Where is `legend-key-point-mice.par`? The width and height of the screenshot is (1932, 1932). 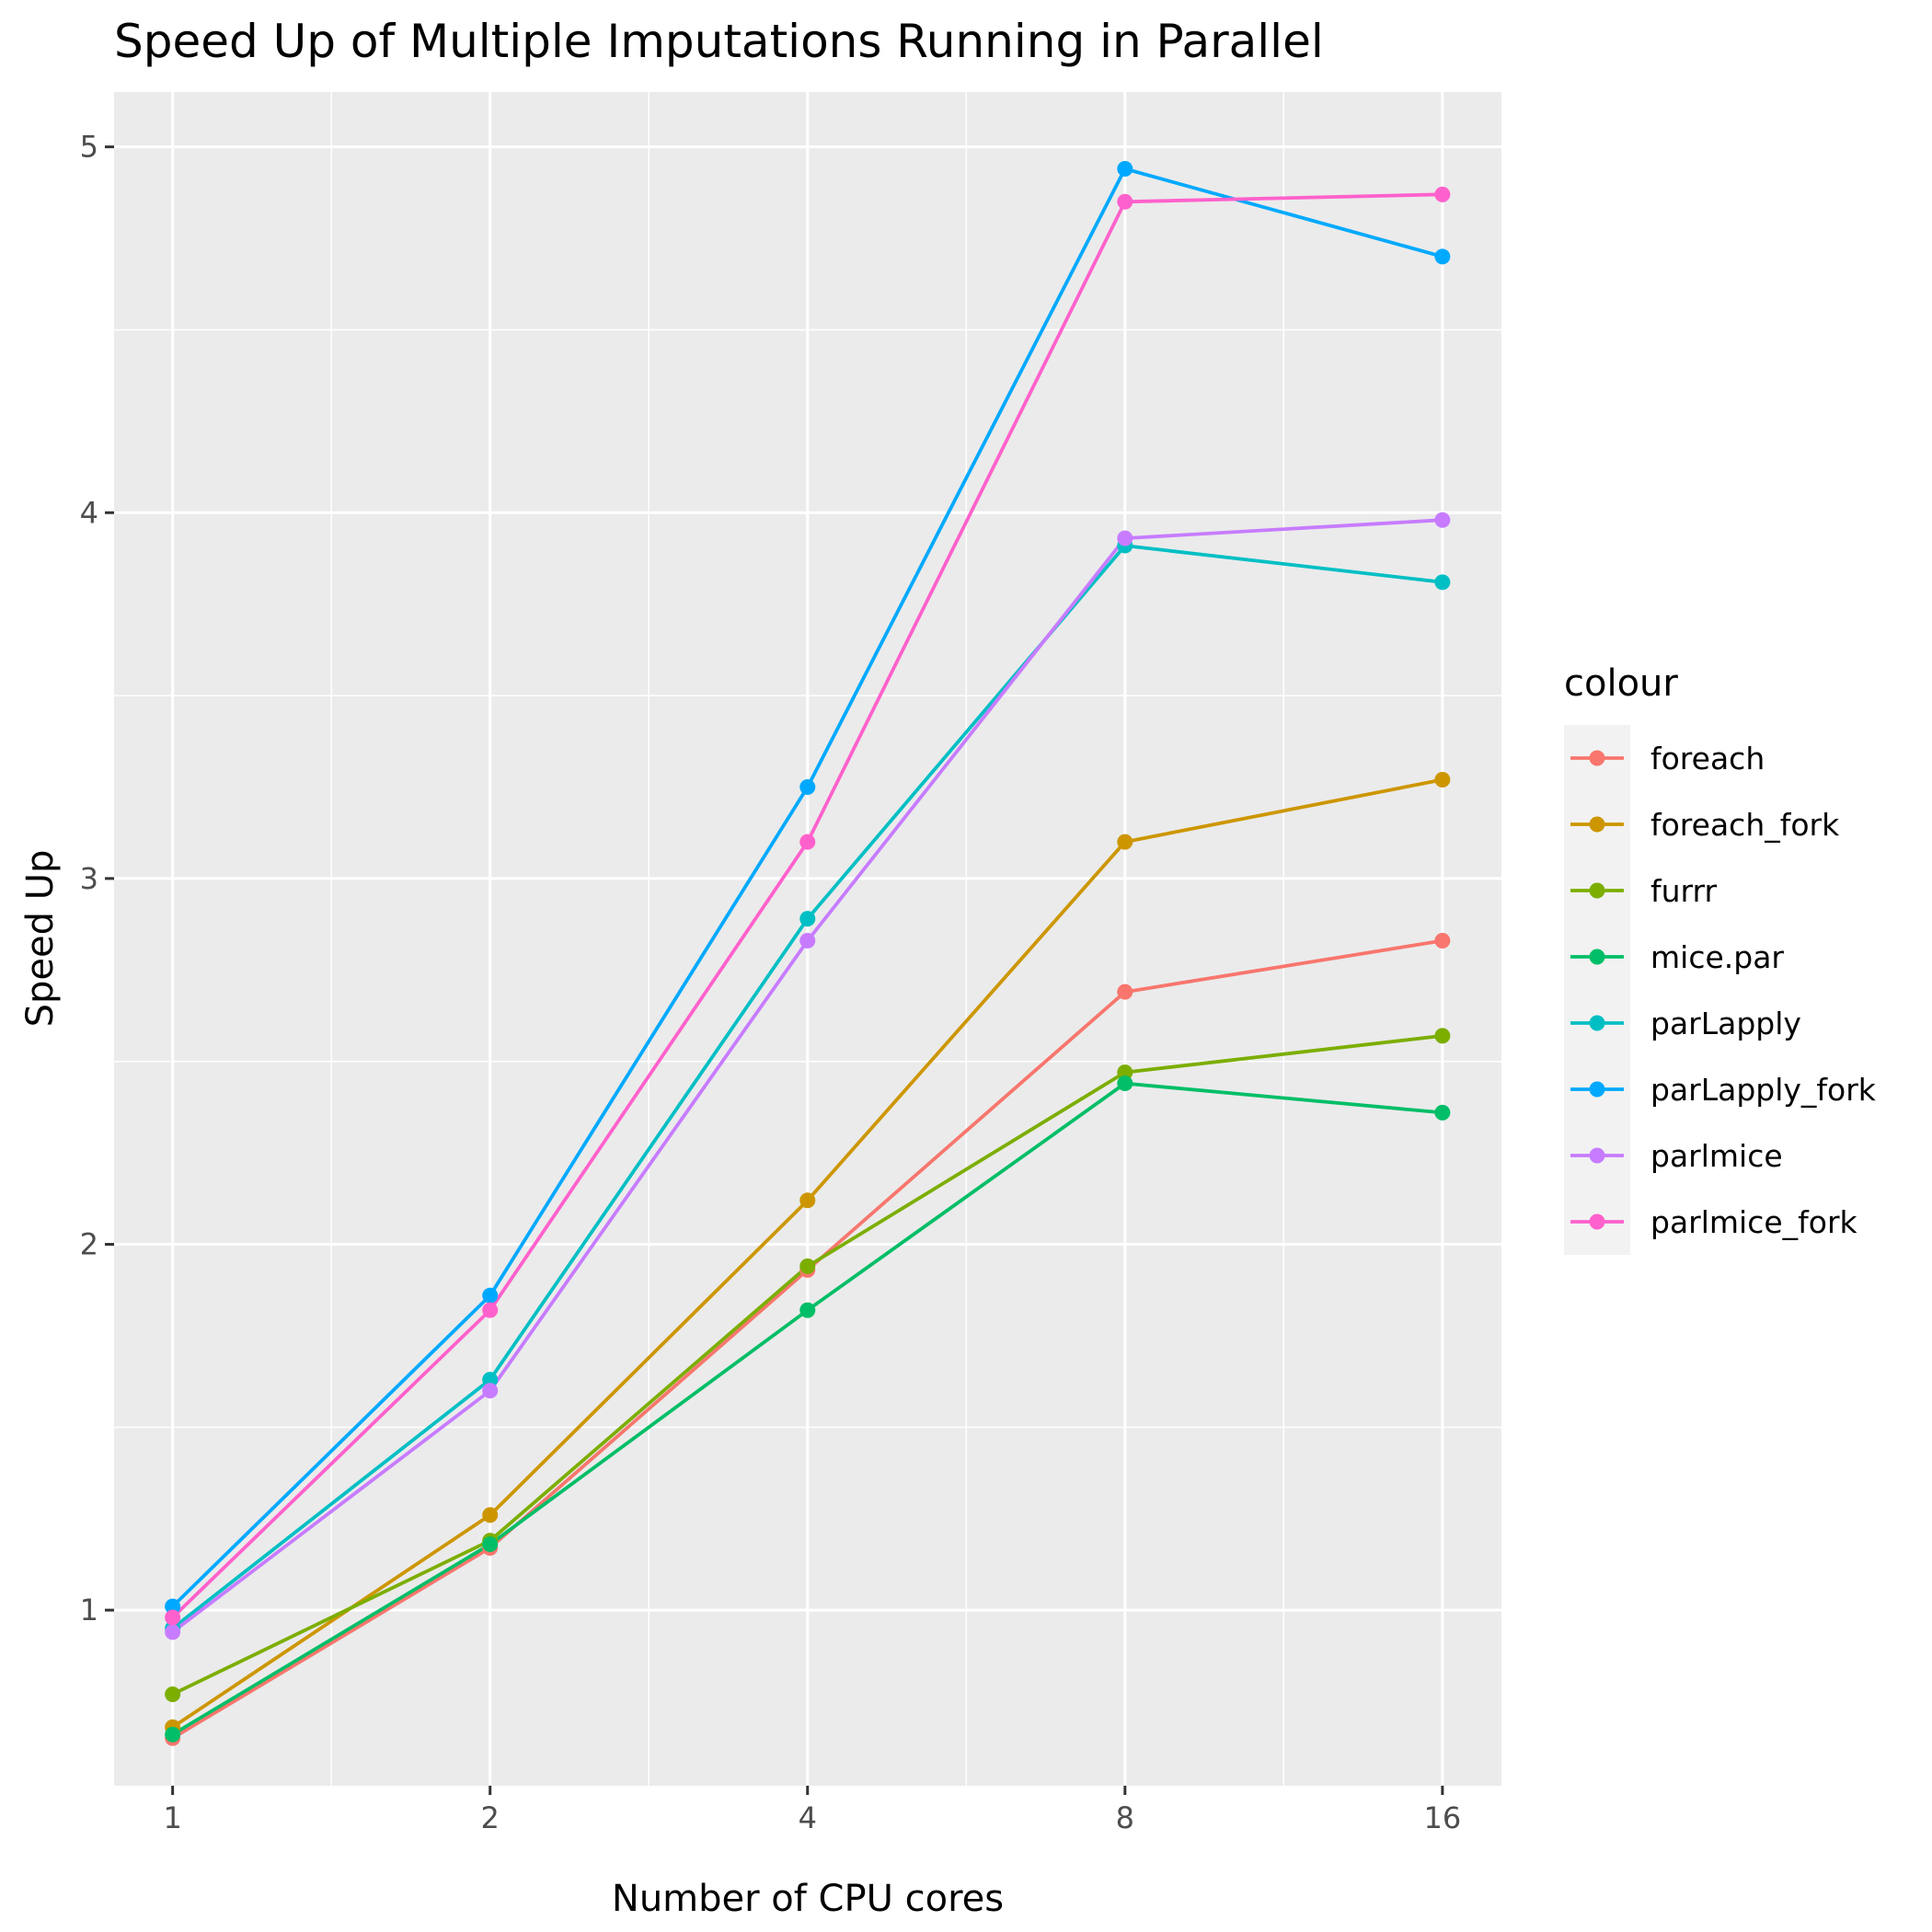 legend-key-point-mice.par is located at coordinates (1597, 957).